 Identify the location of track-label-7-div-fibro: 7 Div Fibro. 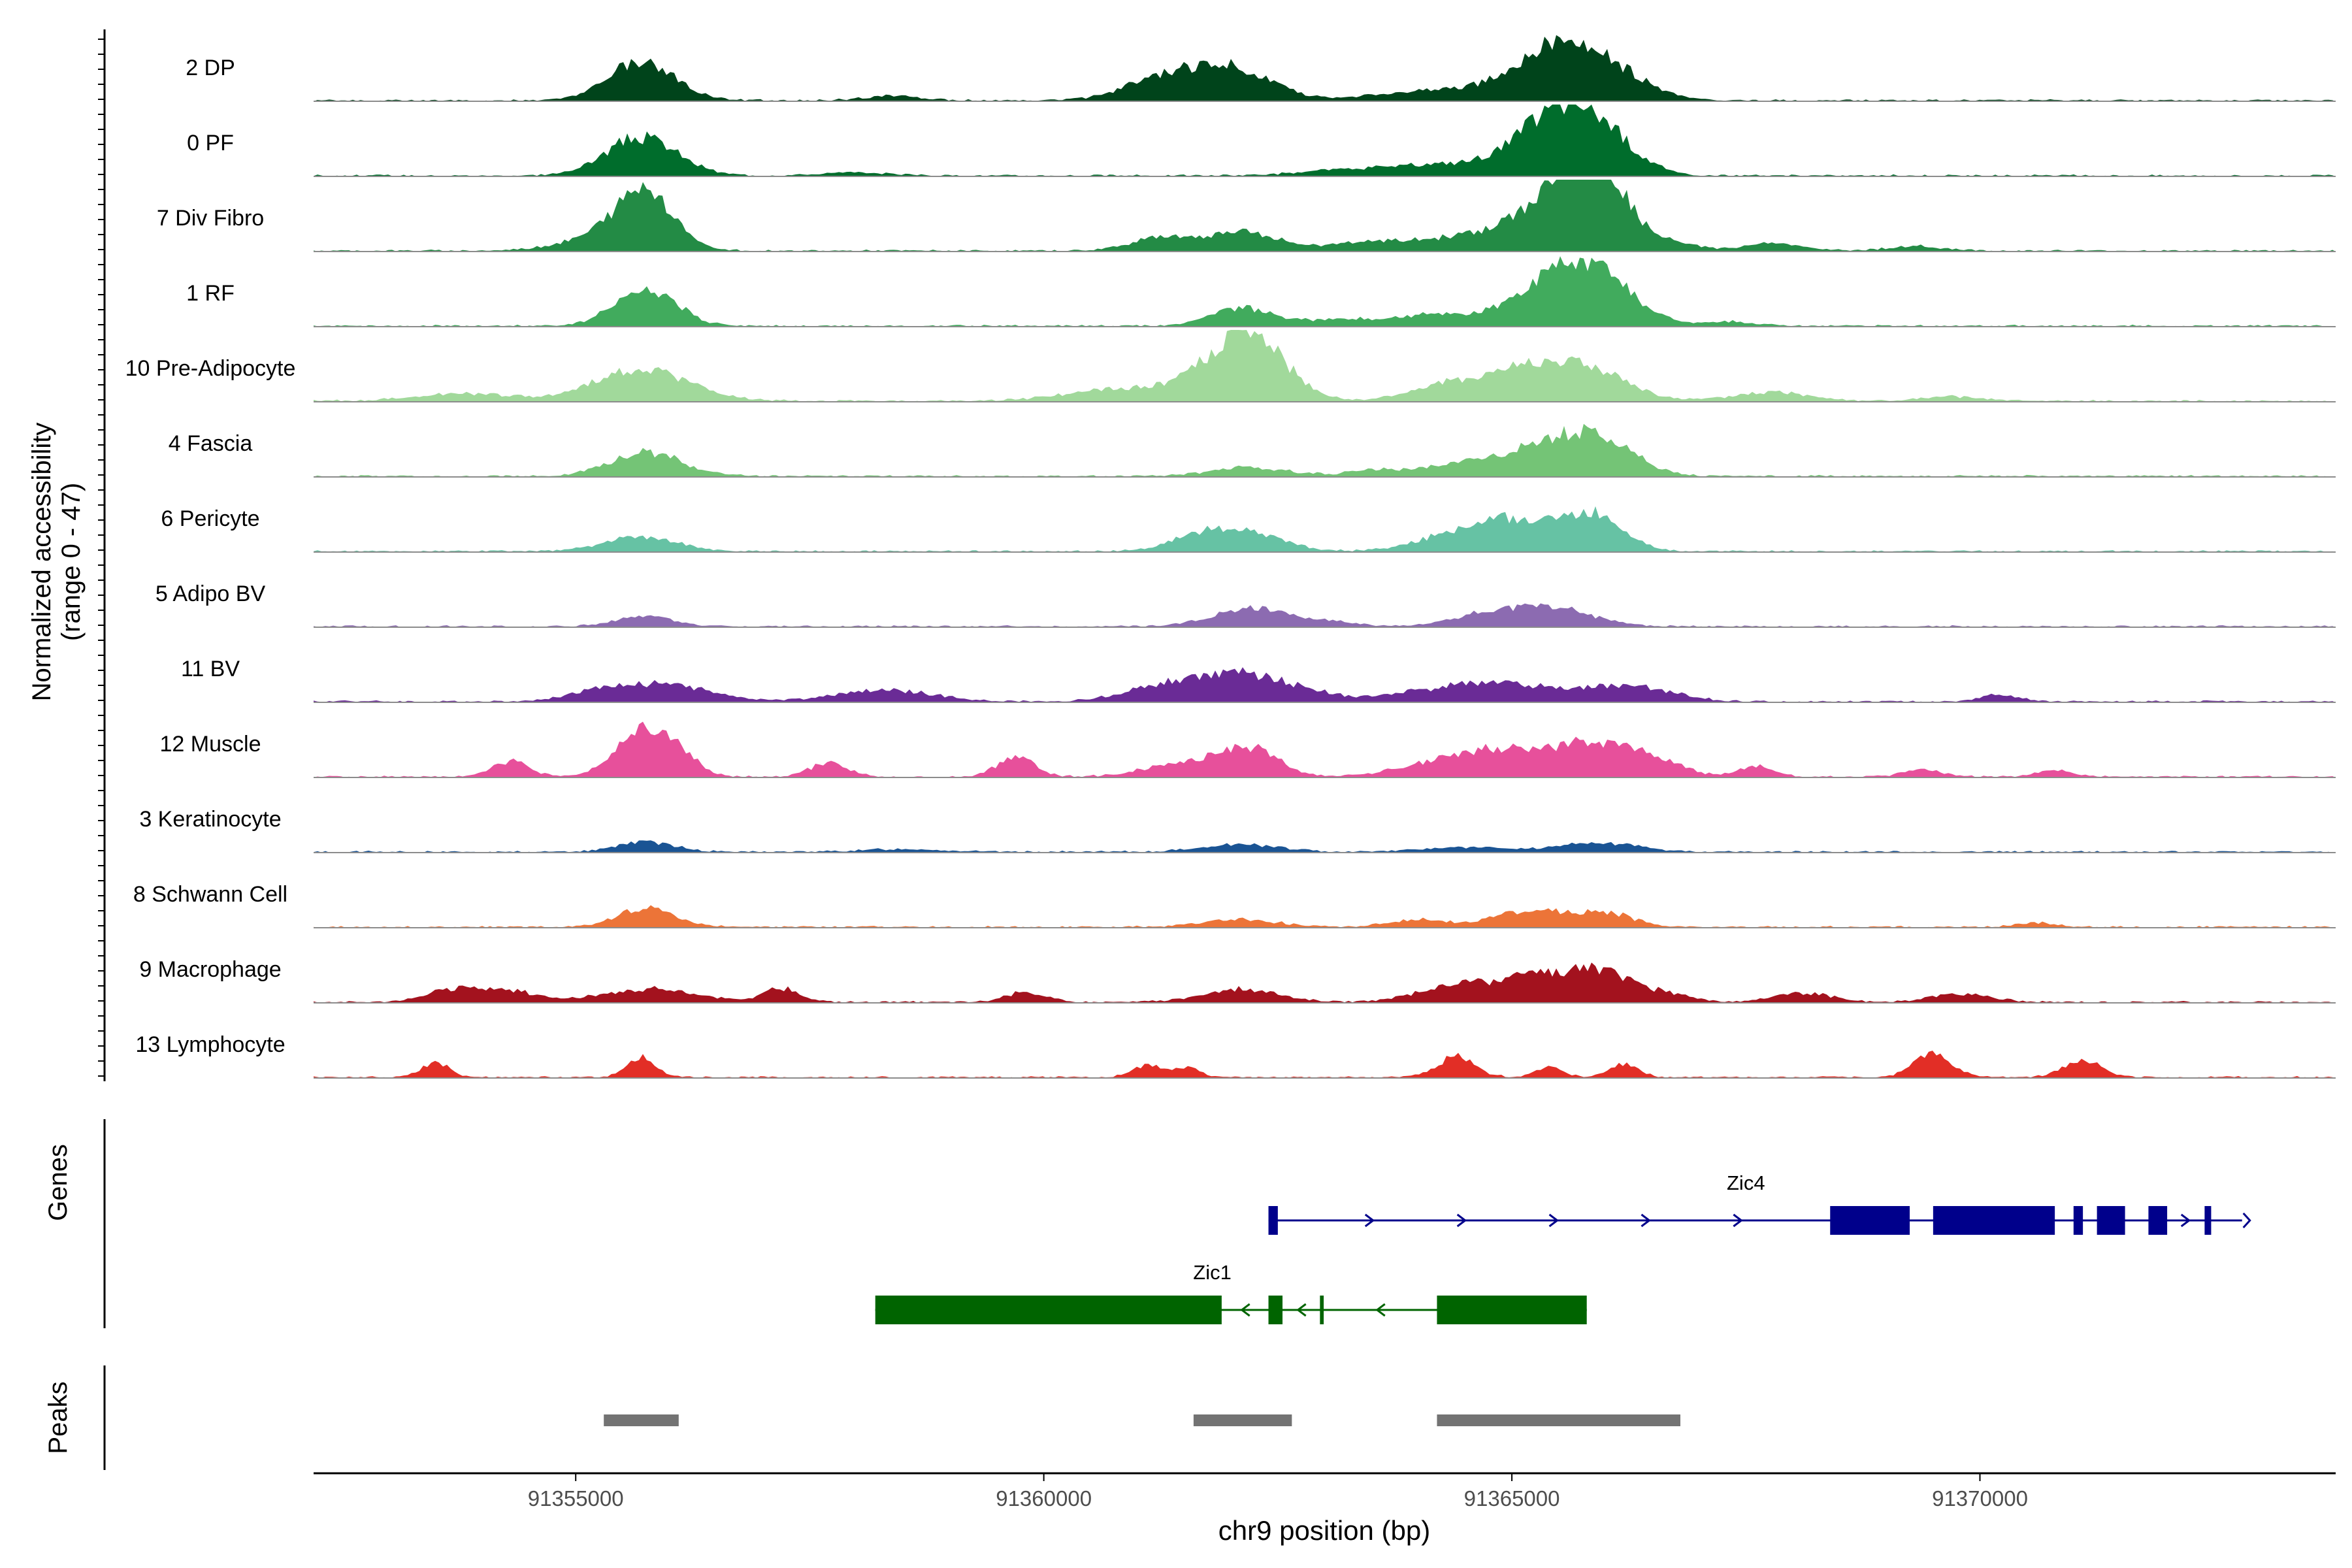
(210, 218).